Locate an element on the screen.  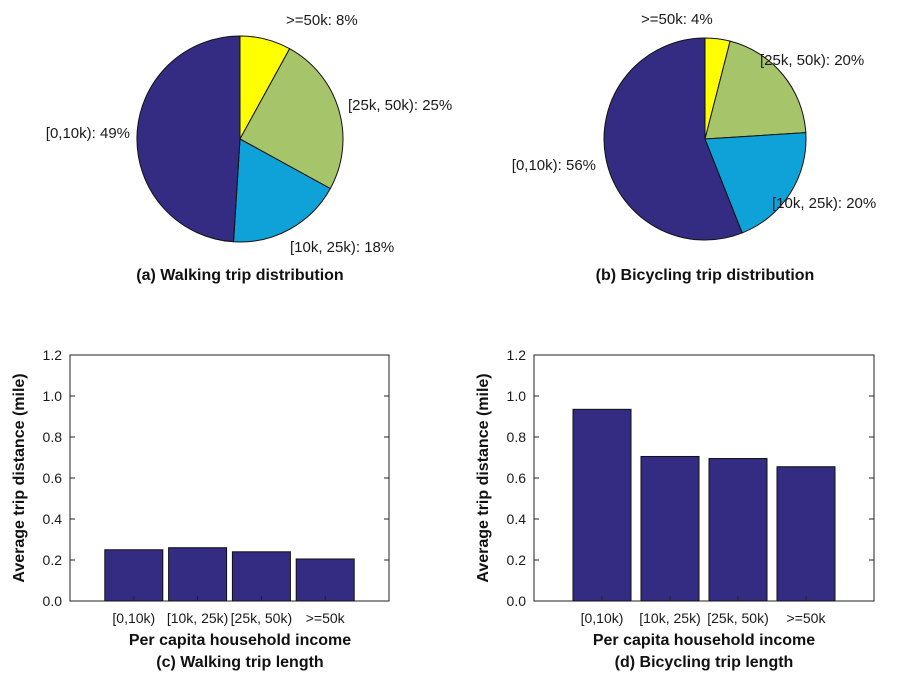
bicycling-bar-ylabel: Average trip distance (mile) is located at coordinates (483, 477).